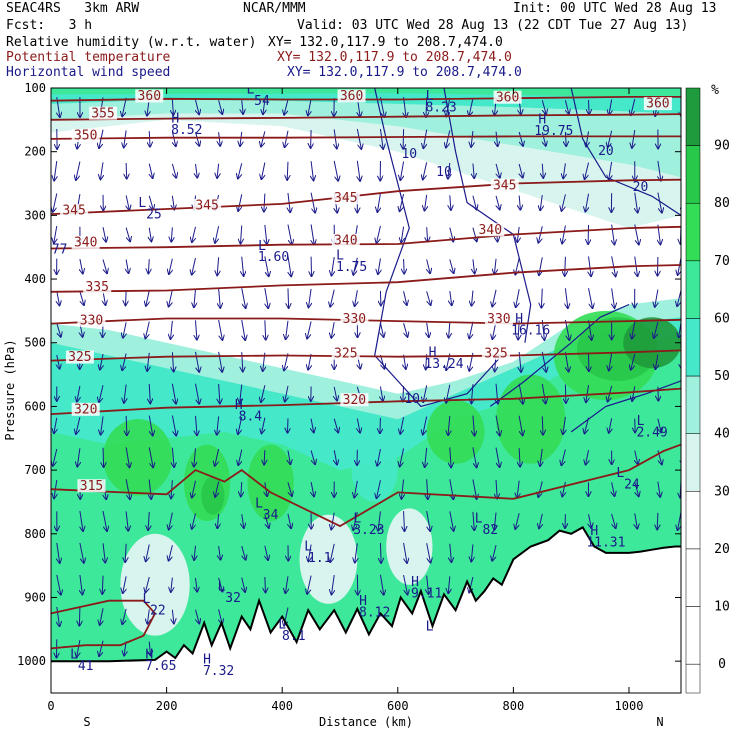  I want to click on y-tick-label-600: 600, so click(35, 406).